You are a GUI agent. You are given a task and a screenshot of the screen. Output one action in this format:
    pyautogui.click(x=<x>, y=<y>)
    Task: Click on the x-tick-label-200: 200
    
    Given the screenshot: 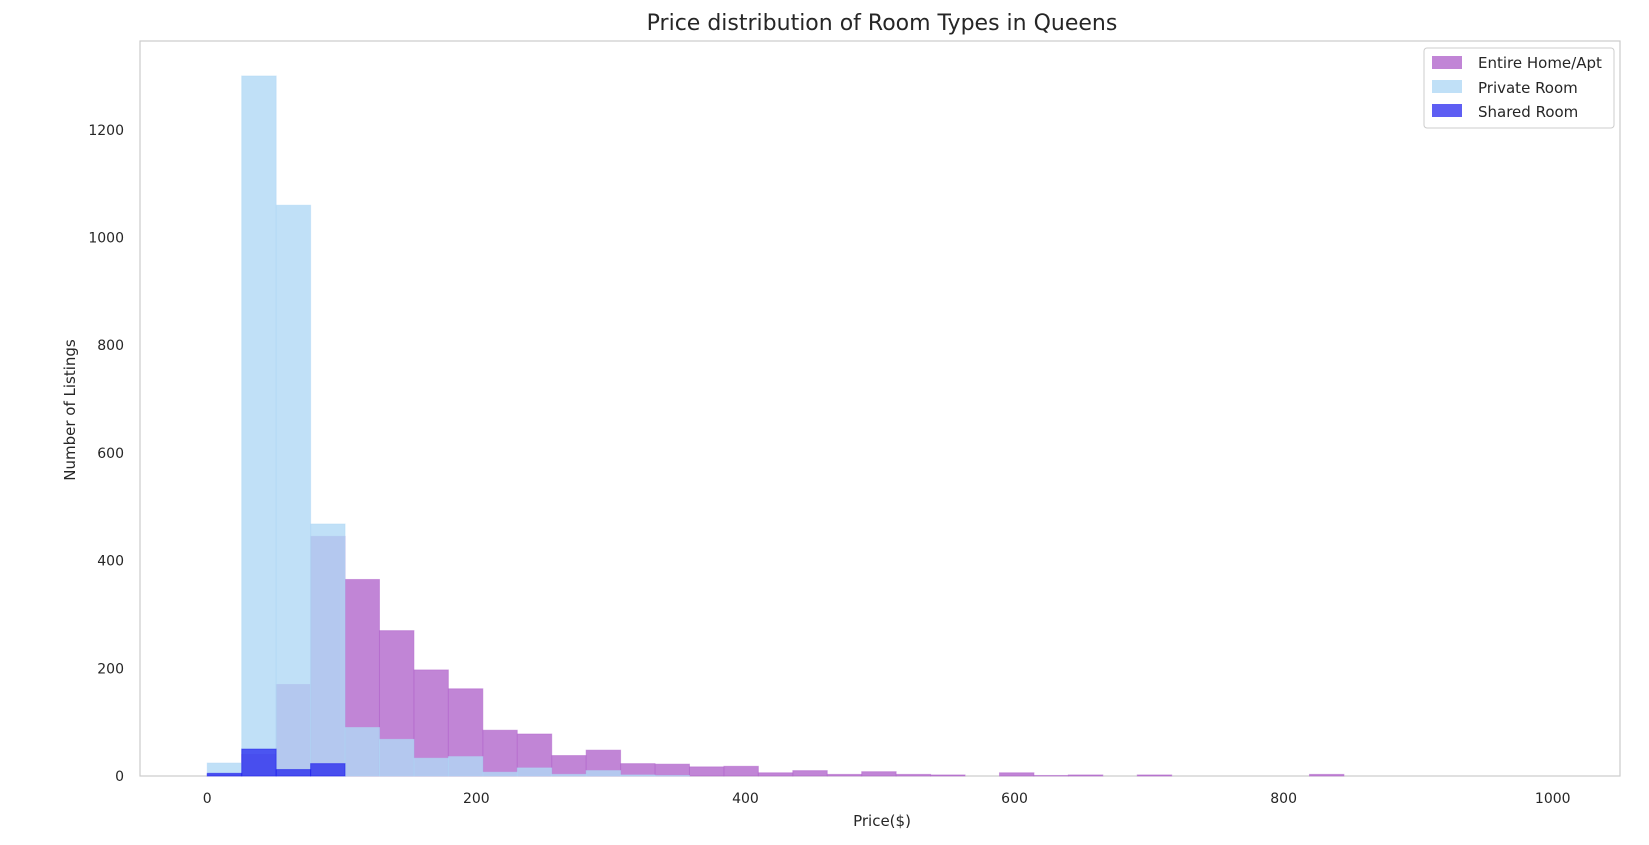 What is the action you would take?
    pyautogui.click(x=476, y=799)
    